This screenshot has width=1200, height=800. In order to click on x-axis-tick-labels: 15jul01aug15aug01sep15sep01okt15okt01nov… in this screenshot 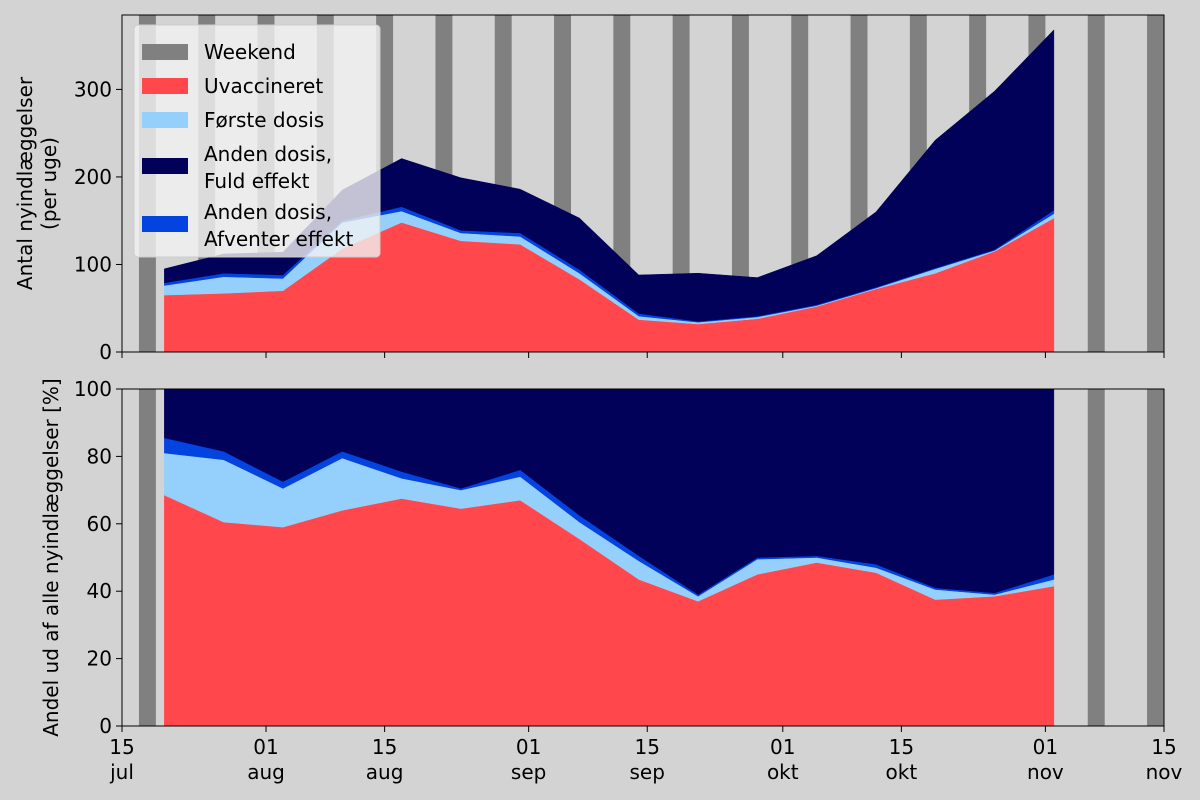, I will do `click(645, 759)`.